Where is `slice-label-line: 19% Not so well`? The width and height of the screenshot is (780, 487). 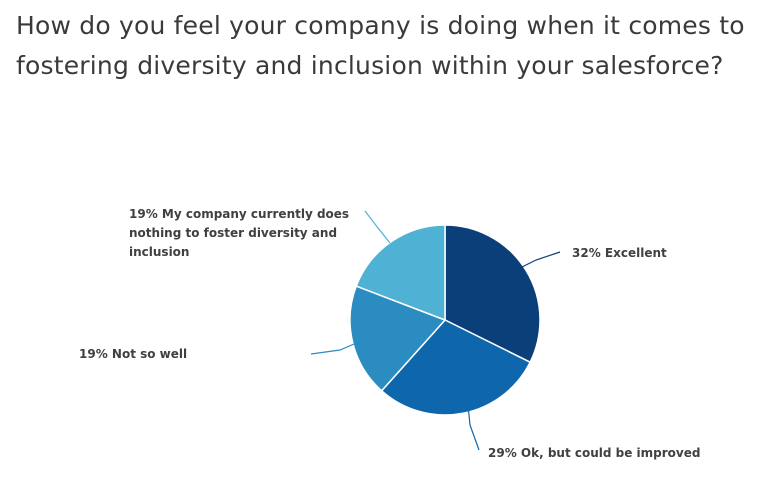
slice-label-line: 19% Not so well is located at coordinates (133, 354).